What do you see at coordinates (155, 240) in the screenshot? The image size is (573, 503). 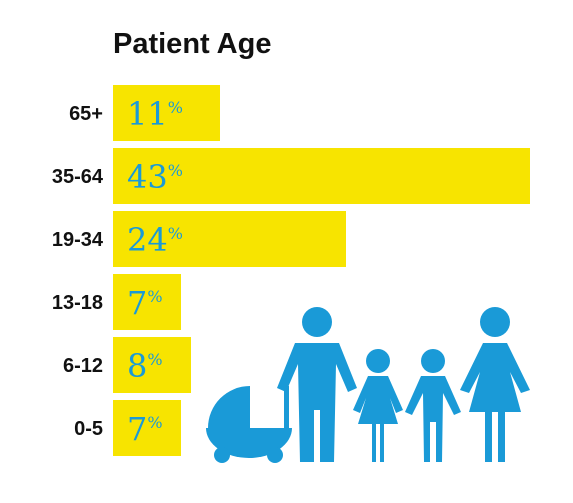 I see `value-label: 24%` at bounding box center [155, 240].